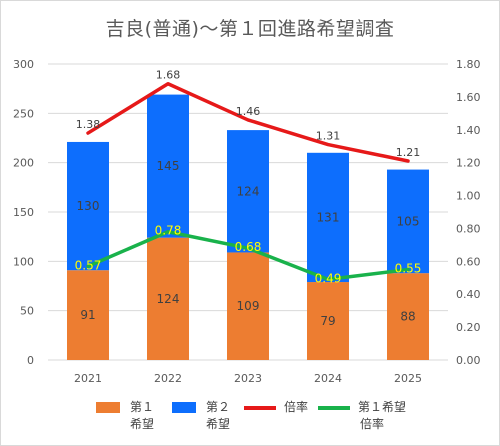 This screenshot has height=446, width=500. What do you see at coordinates (88, 124) in the screenshot?
I see `ratio-label: 1.38` at bounding box center [88, 124].